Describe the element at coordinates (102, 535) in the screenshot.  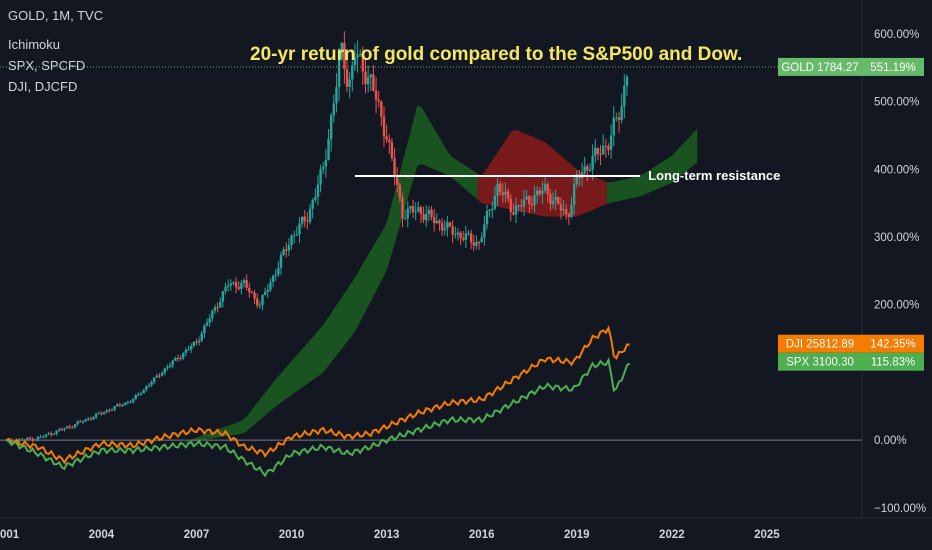
I see `x-tick-label: 2004` at that location.